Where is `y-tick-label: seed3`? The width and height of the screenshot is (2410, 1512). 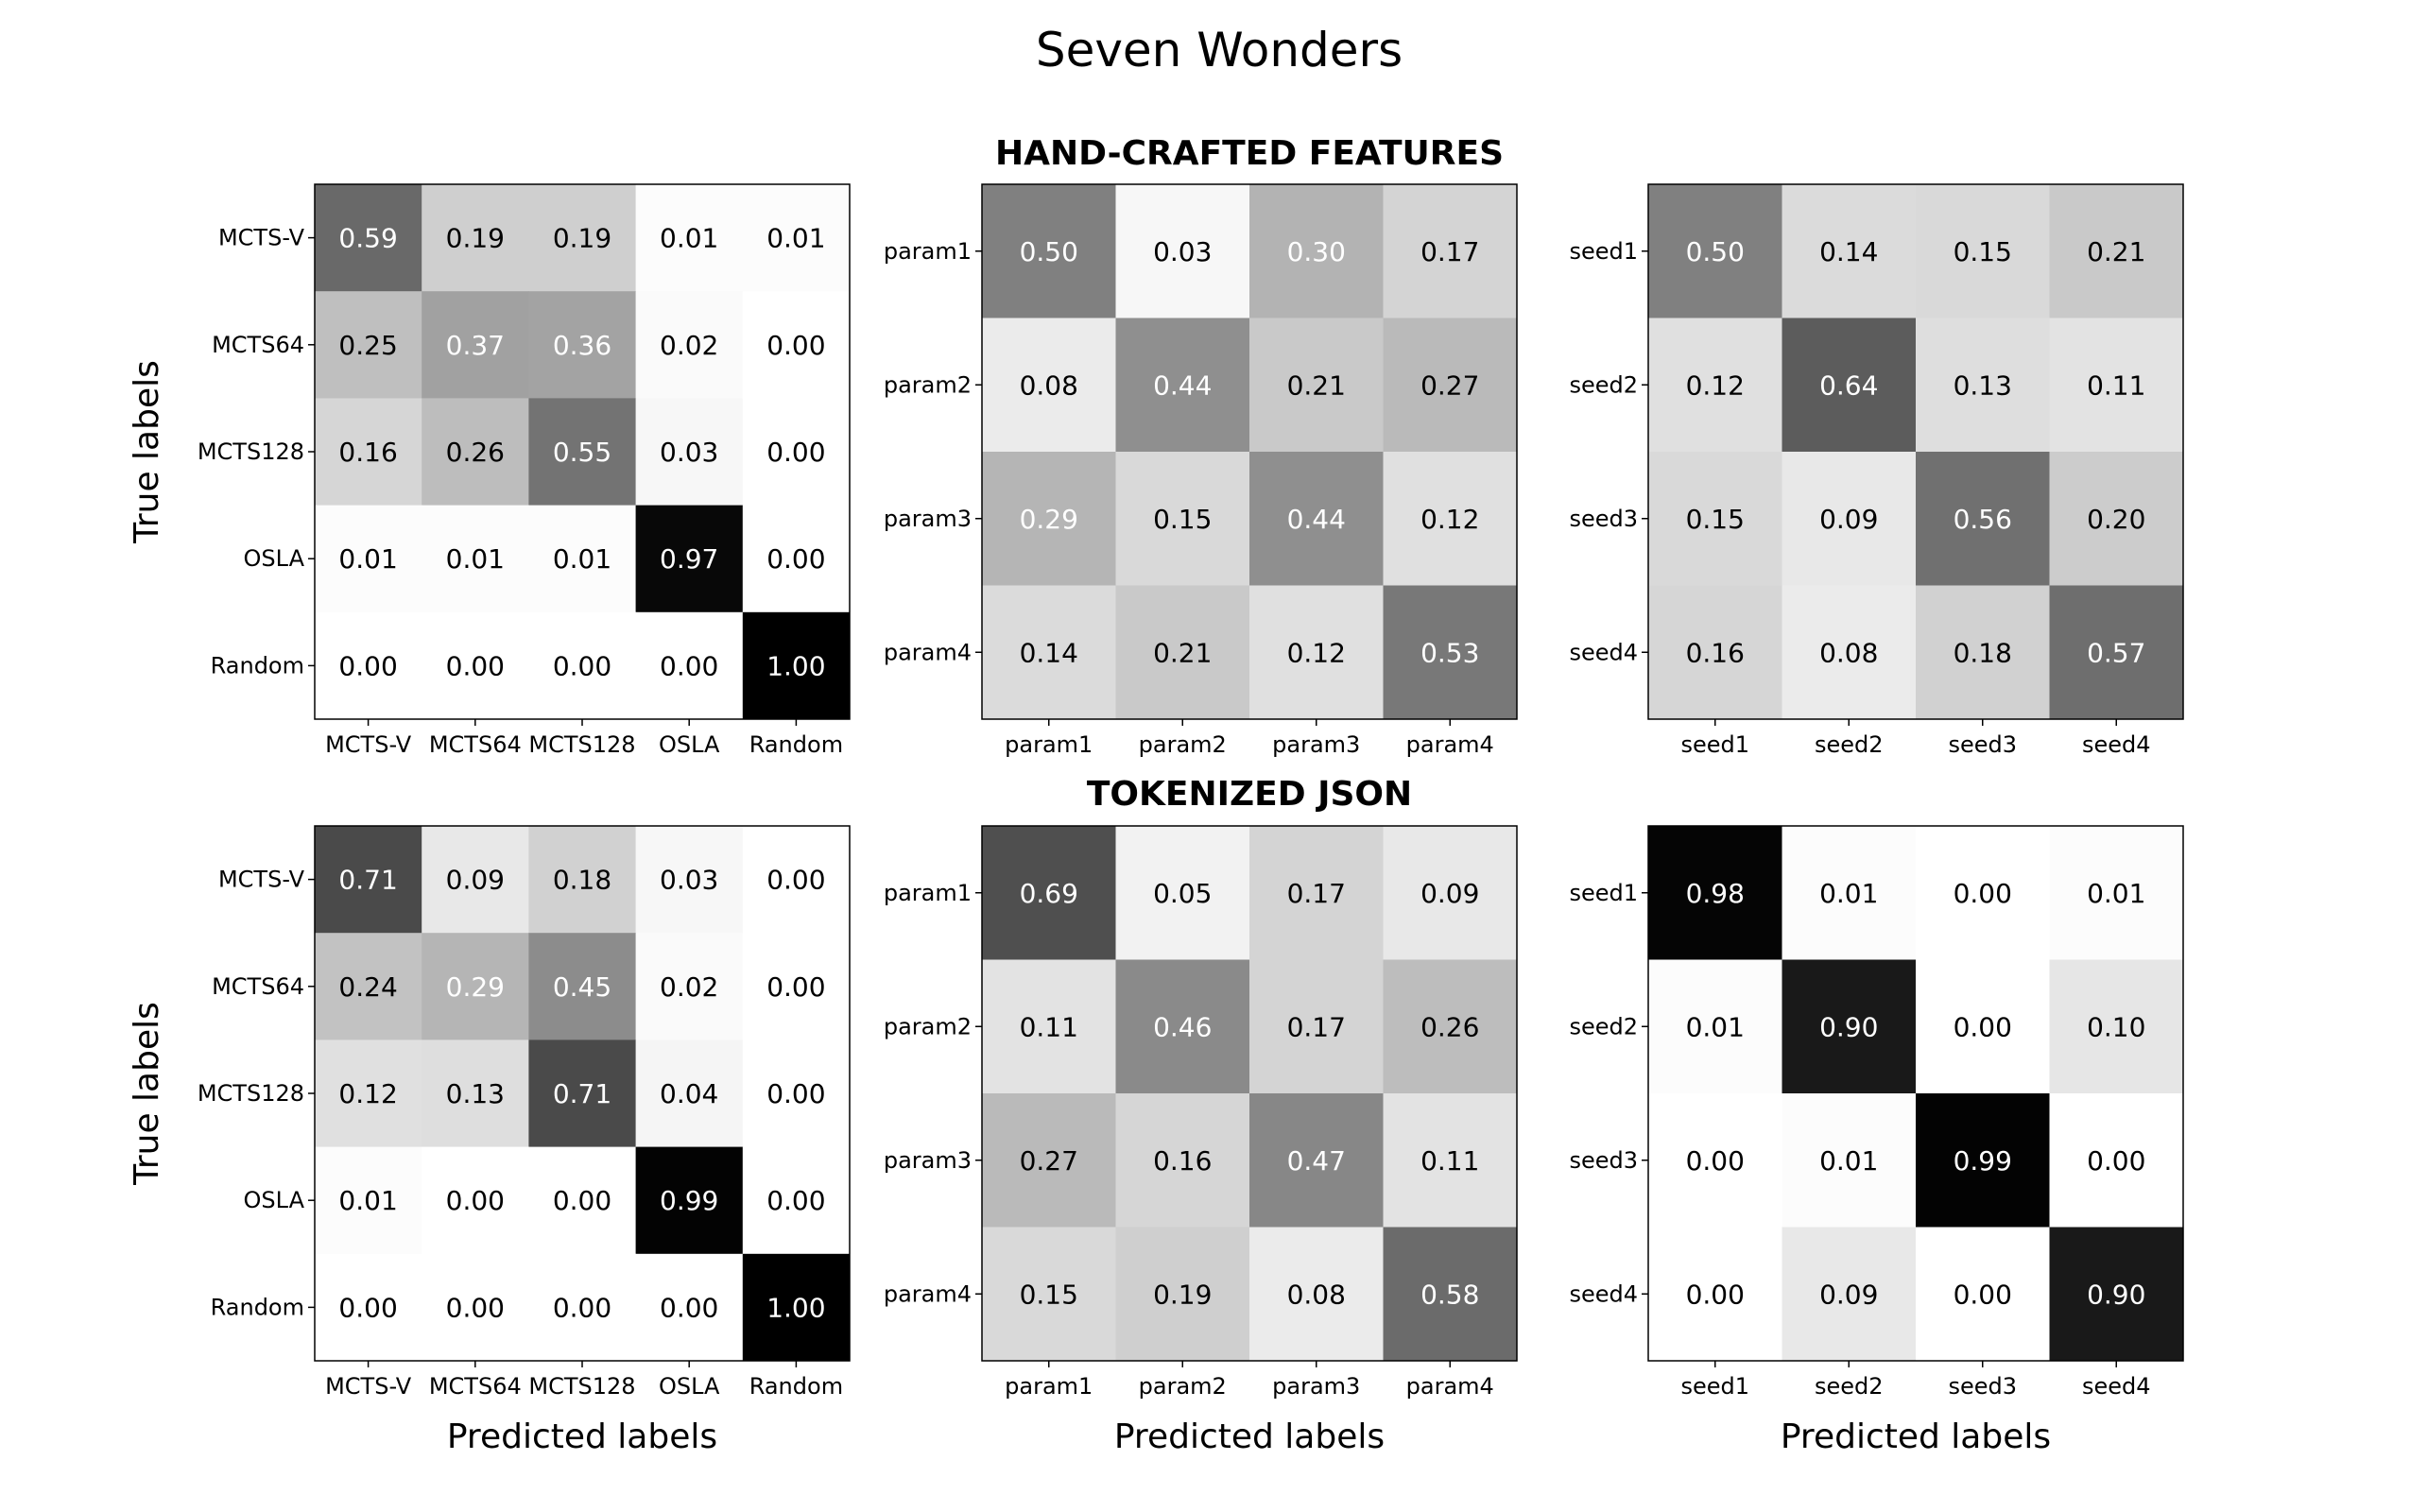 y-tick-label: seed3 is located at coordinates (1603, 1160).